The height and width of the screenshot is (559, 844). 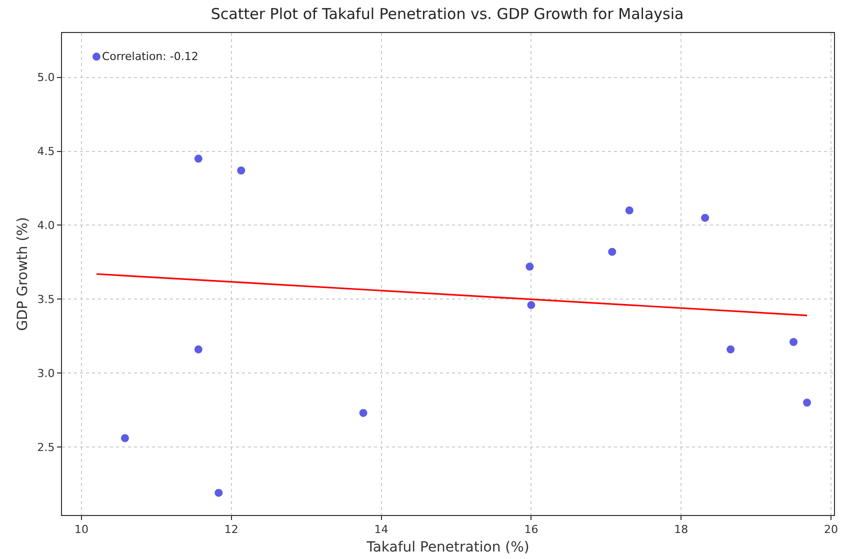 What do you see at coordinates (46, 447) in the screenshot?
I see `y-tick-label: 2.5` at bounding box center [46, 447].